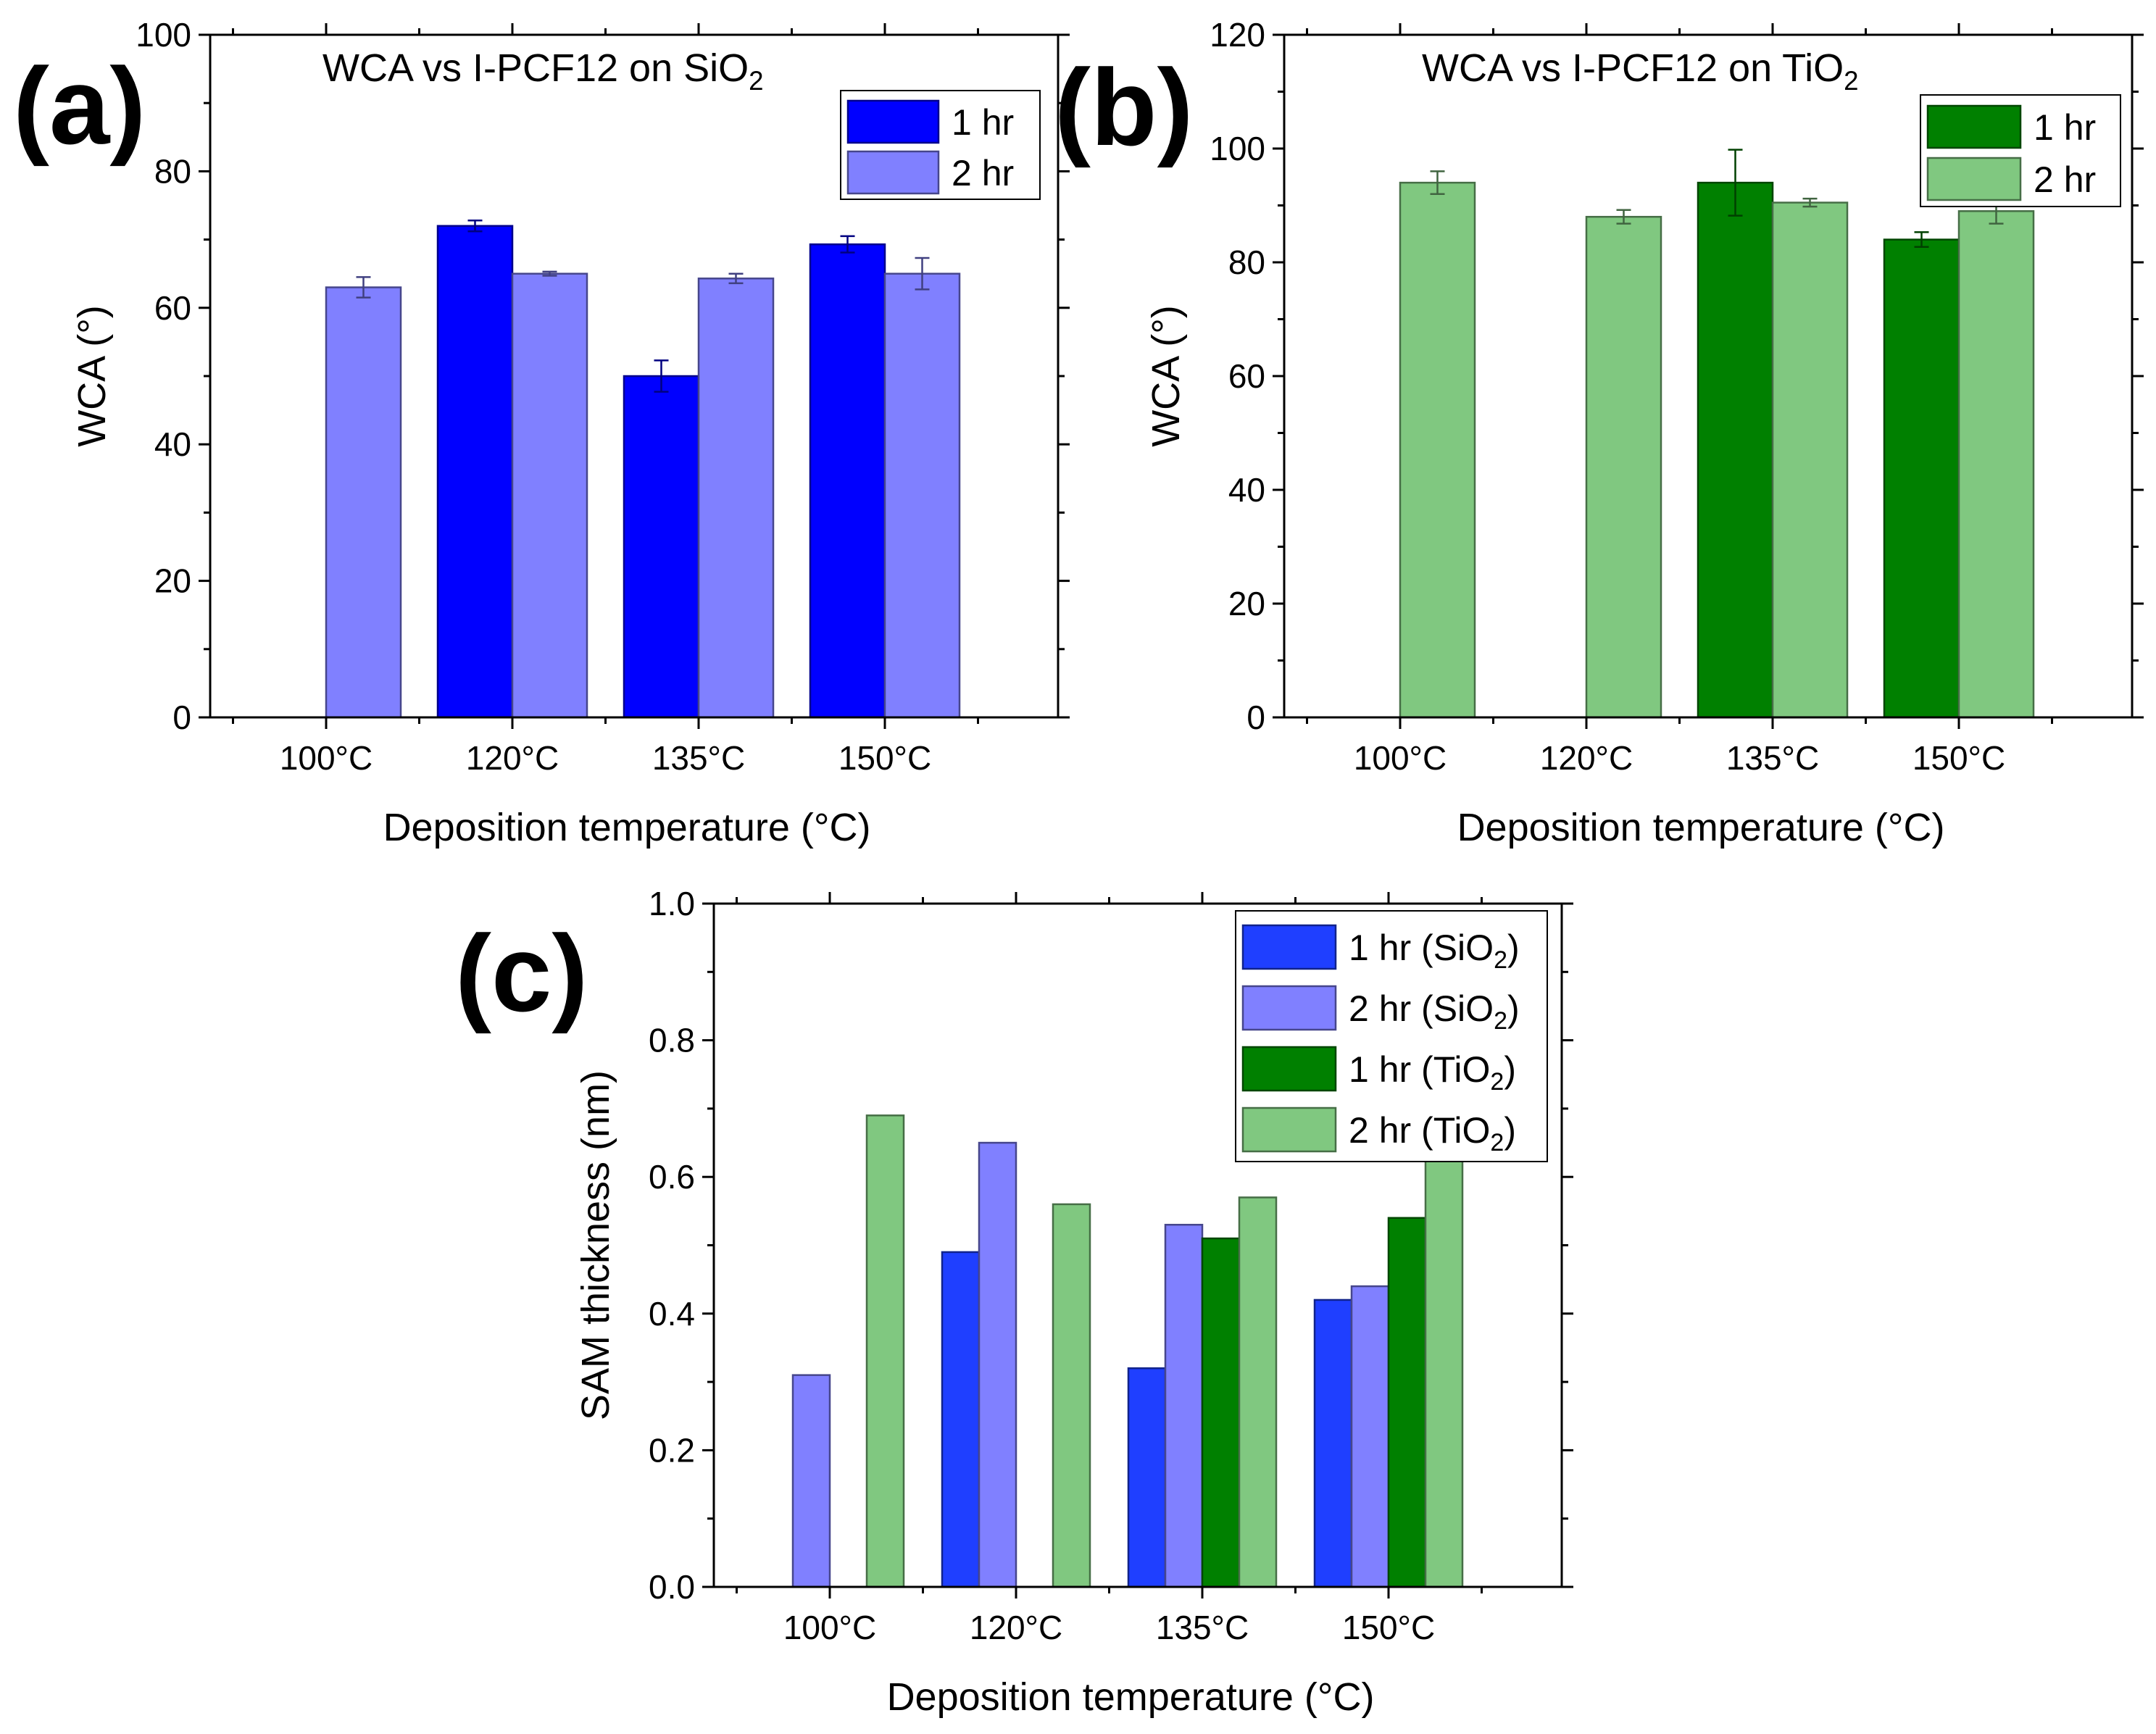 This screenshot has width=2156, height=1734. I want to click on bar-1-s1-c2, so click(475, 472).